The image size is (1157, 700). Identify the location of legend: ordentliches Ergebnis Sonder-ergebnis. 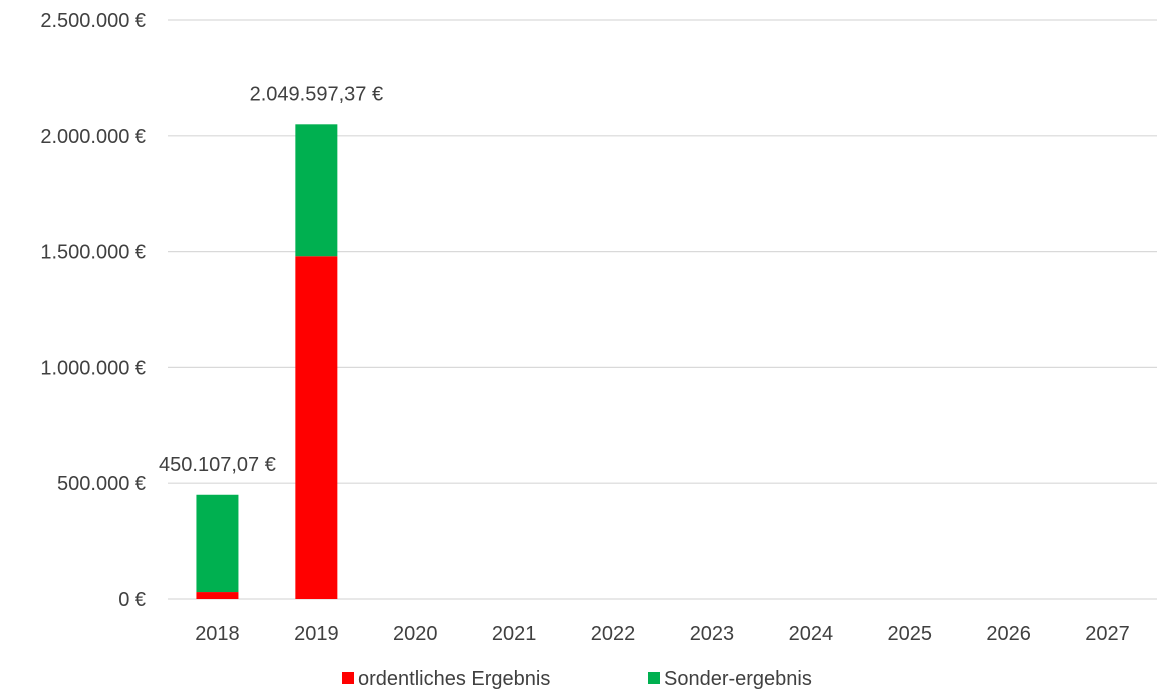
(577, 679).